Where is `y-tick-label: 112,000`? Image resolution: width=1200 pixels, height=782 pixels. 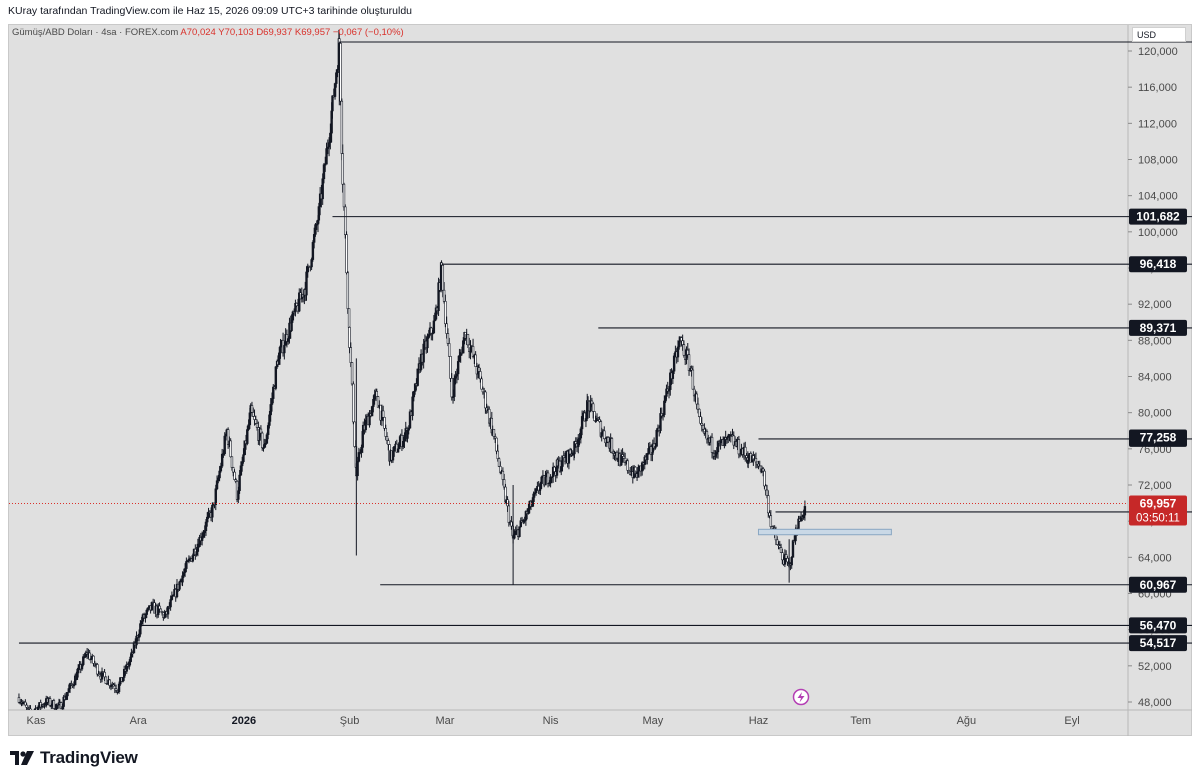
y-tick-label: 112,000 is located at coordinates (1157, 124).